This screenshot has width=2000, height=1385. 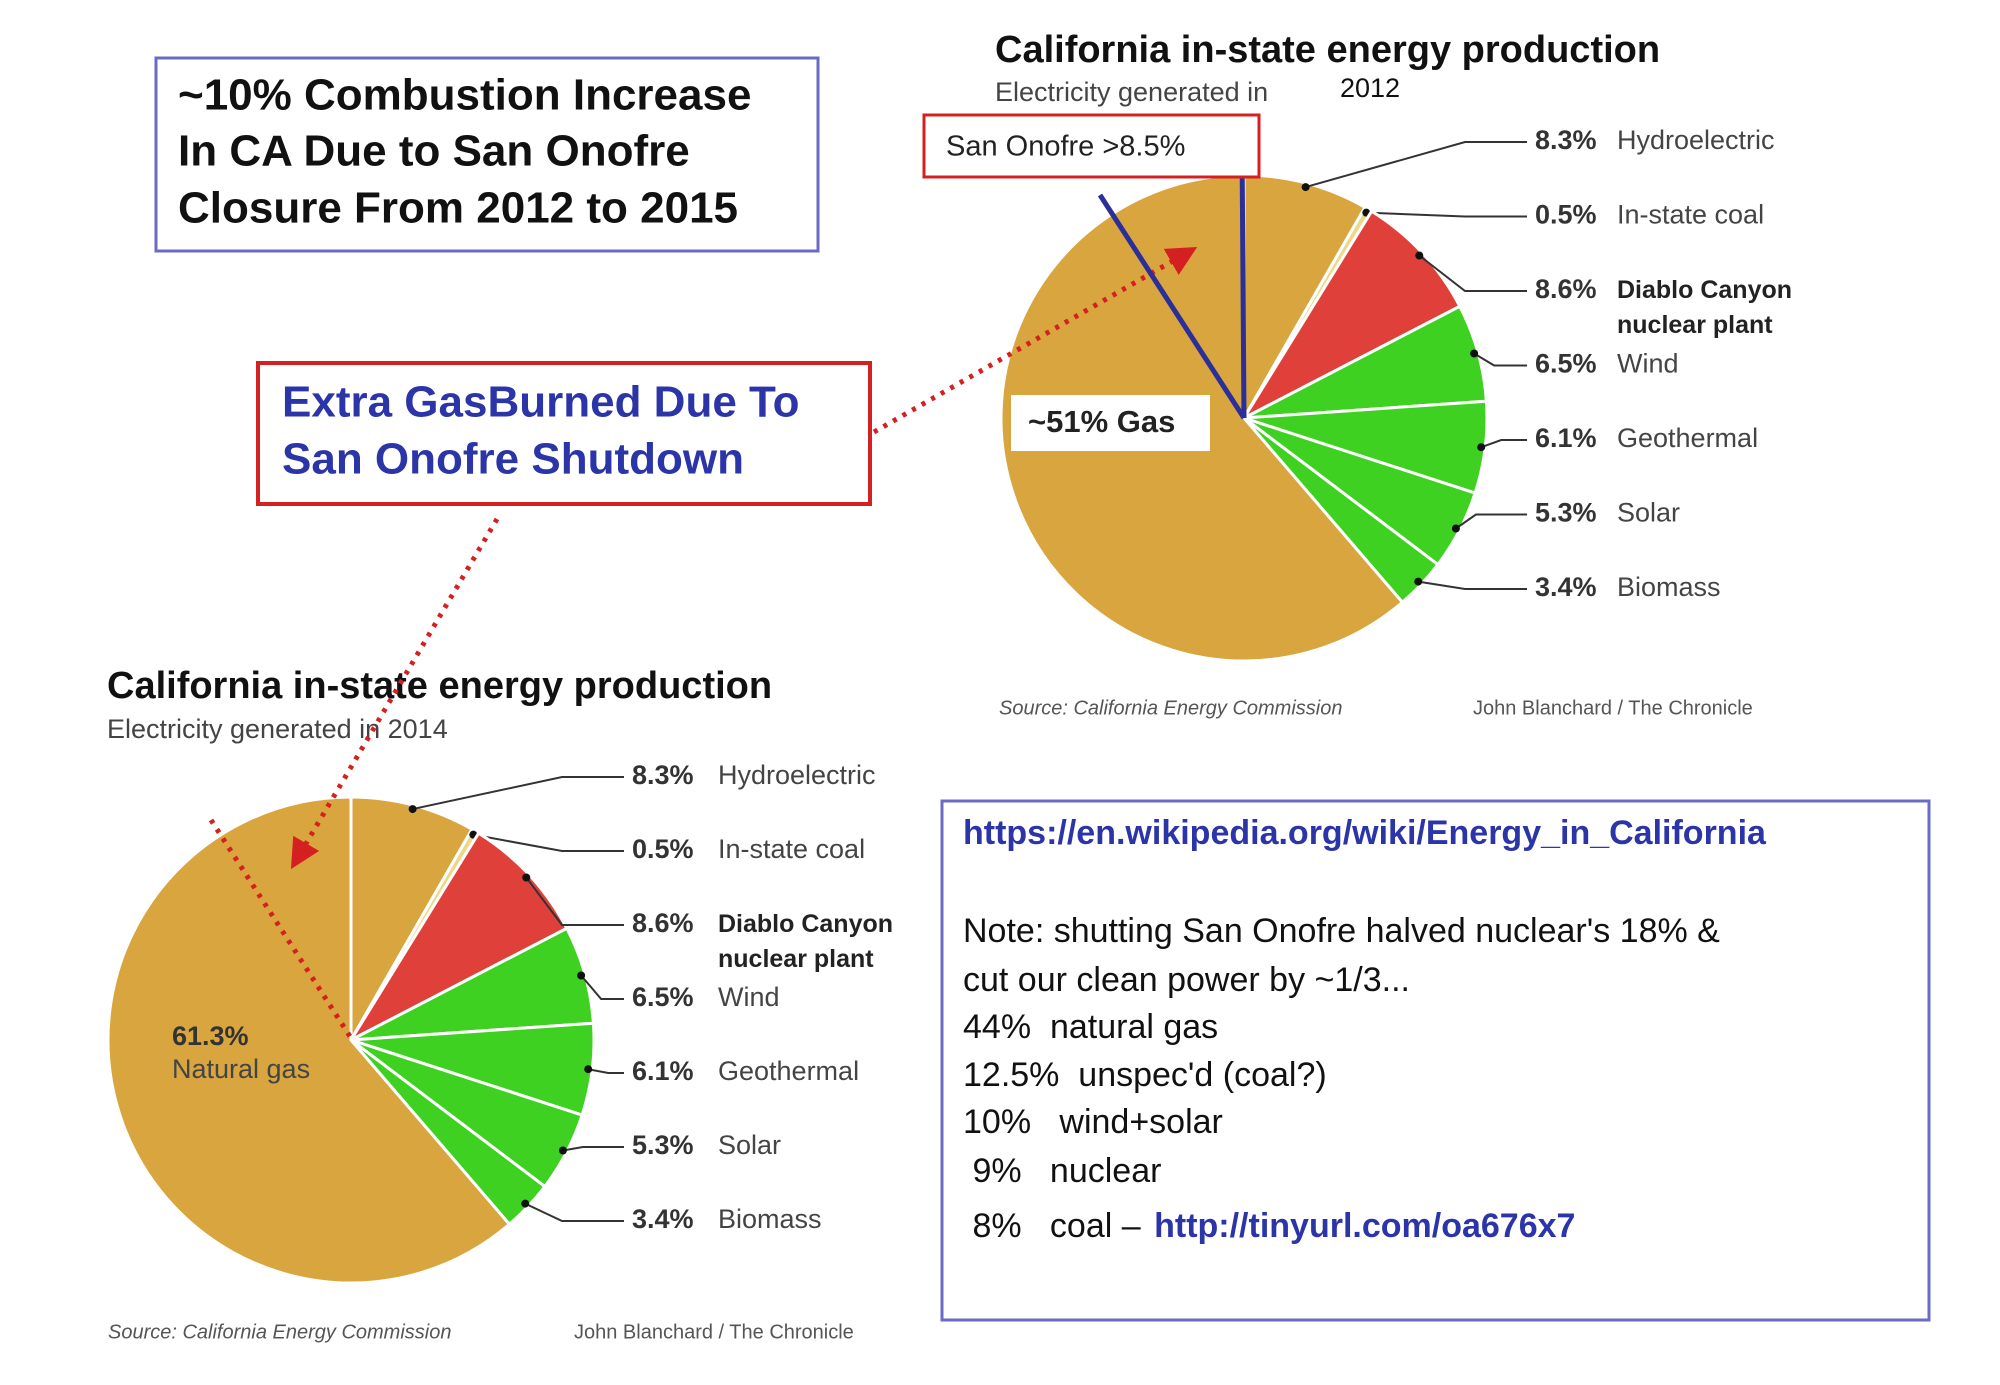 What do you see at coordinates (1062, 1171) in the screenshot?
I see `note-line: 9% nuclear` at bounding box center [1062, 1171].